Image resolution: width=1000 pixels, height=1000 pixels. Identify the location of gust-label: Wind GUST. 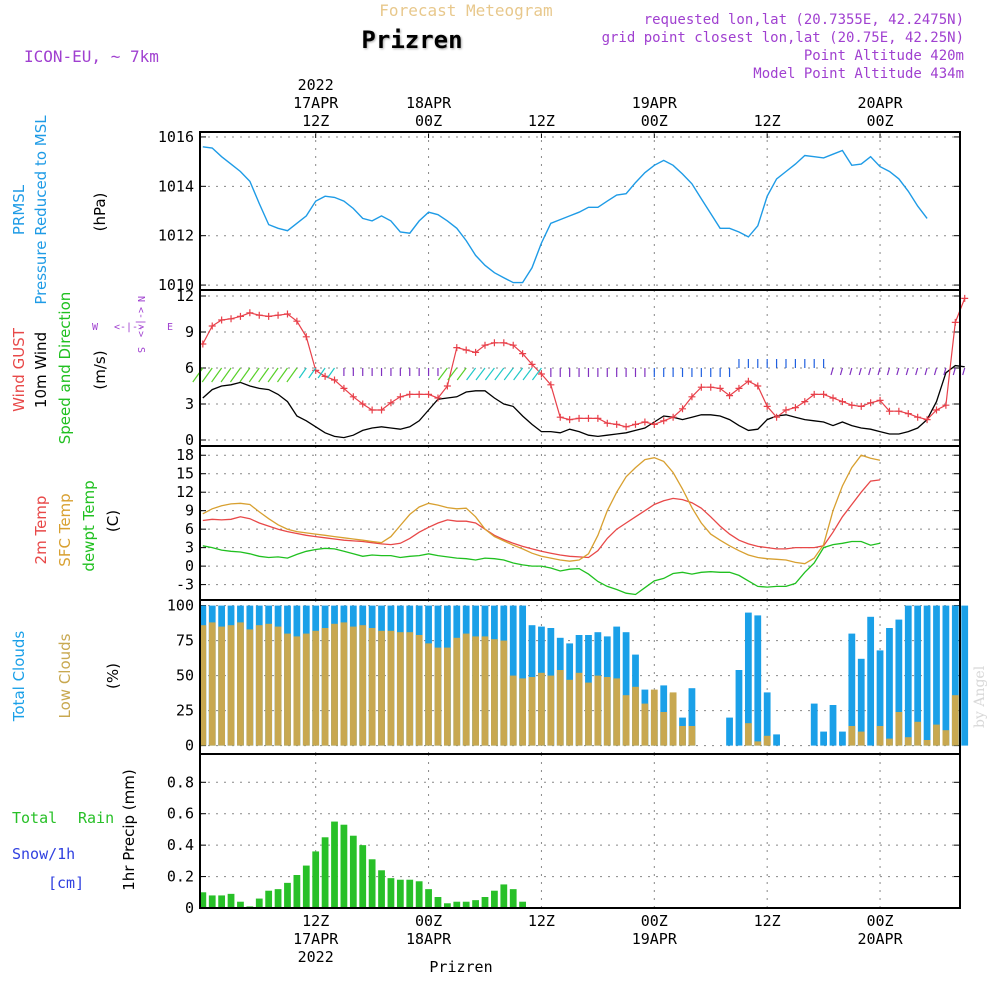
(19, 369).